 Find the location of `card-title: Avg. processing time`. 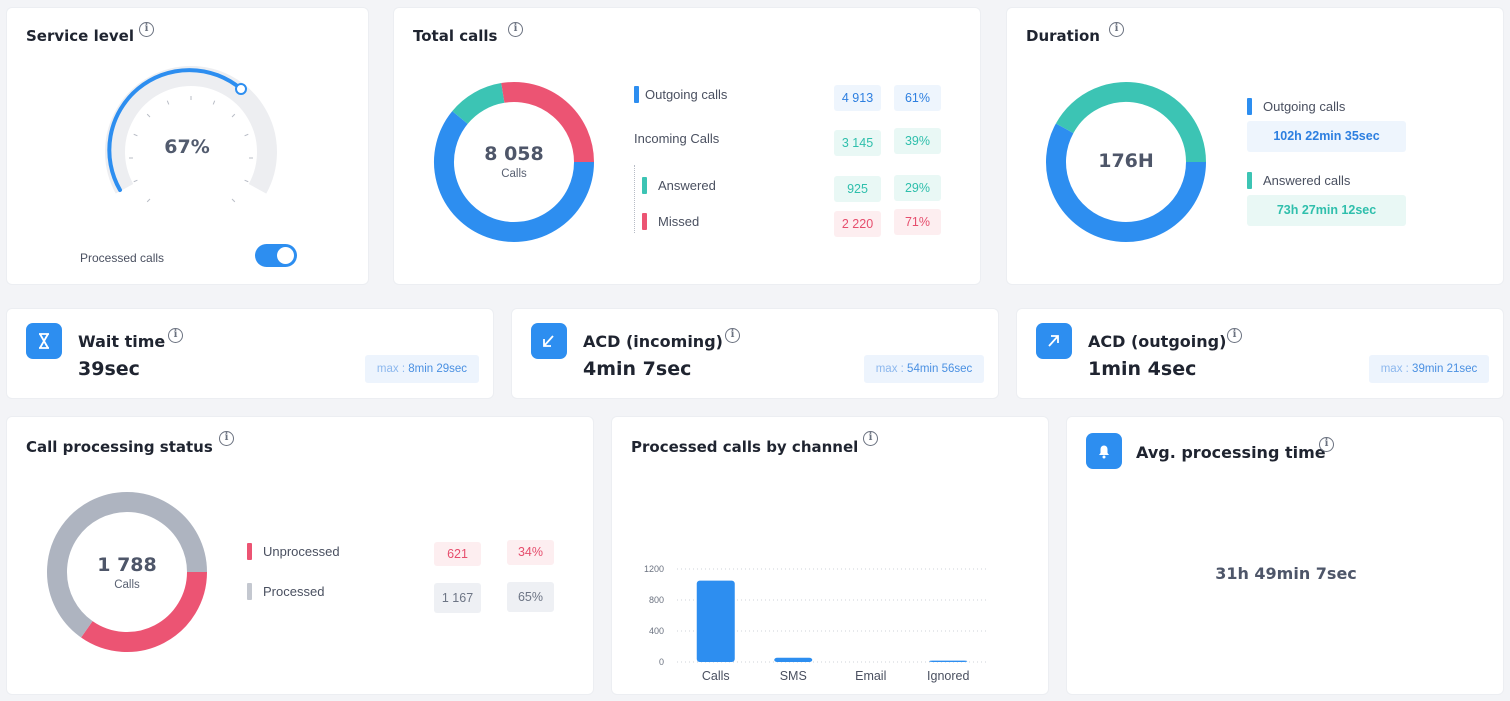

card-title: Avg. processing time is located at coordinates (1231, 452).